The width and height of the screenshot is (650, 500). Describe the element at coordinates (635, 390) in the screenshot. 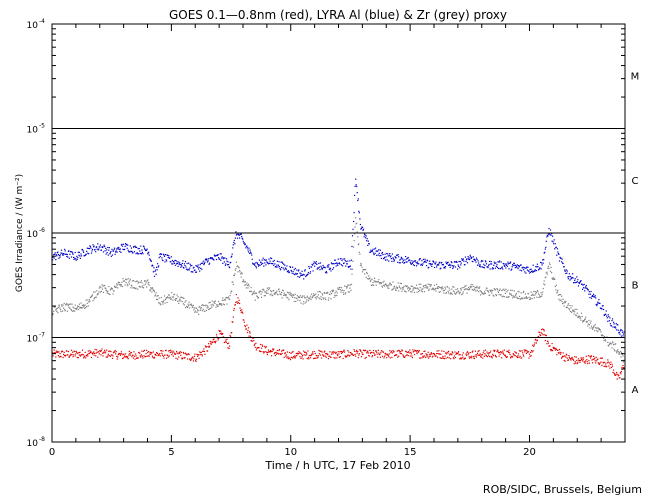

I see `flare-class-label: A` at that location.